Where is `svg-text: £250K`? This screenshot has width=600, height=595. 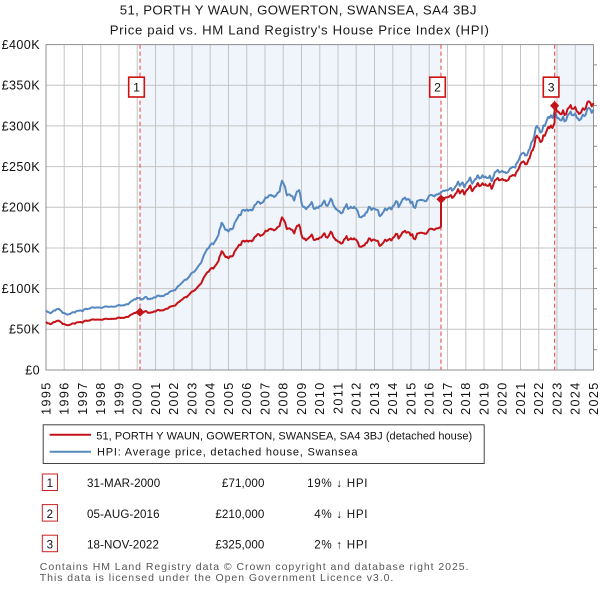
svg-text: £250K is located at coordinates (21, 167).